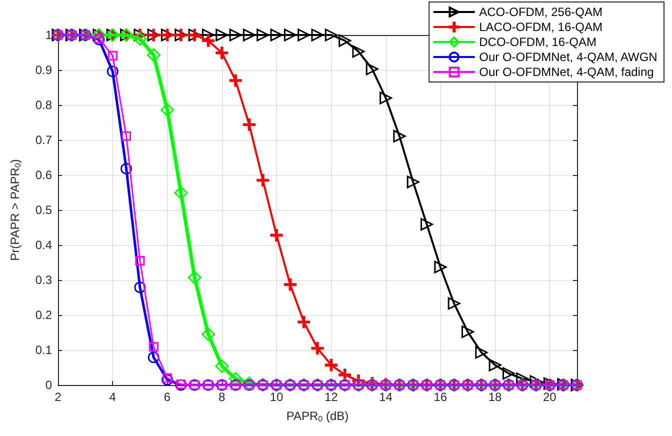 This screenshot has width=672, height=436. What do you see at coordinates (537, 42) in the screenshot?
I see `legend-label: DCO-OFDM, 16-QAM` at bounding box center [537, 42].